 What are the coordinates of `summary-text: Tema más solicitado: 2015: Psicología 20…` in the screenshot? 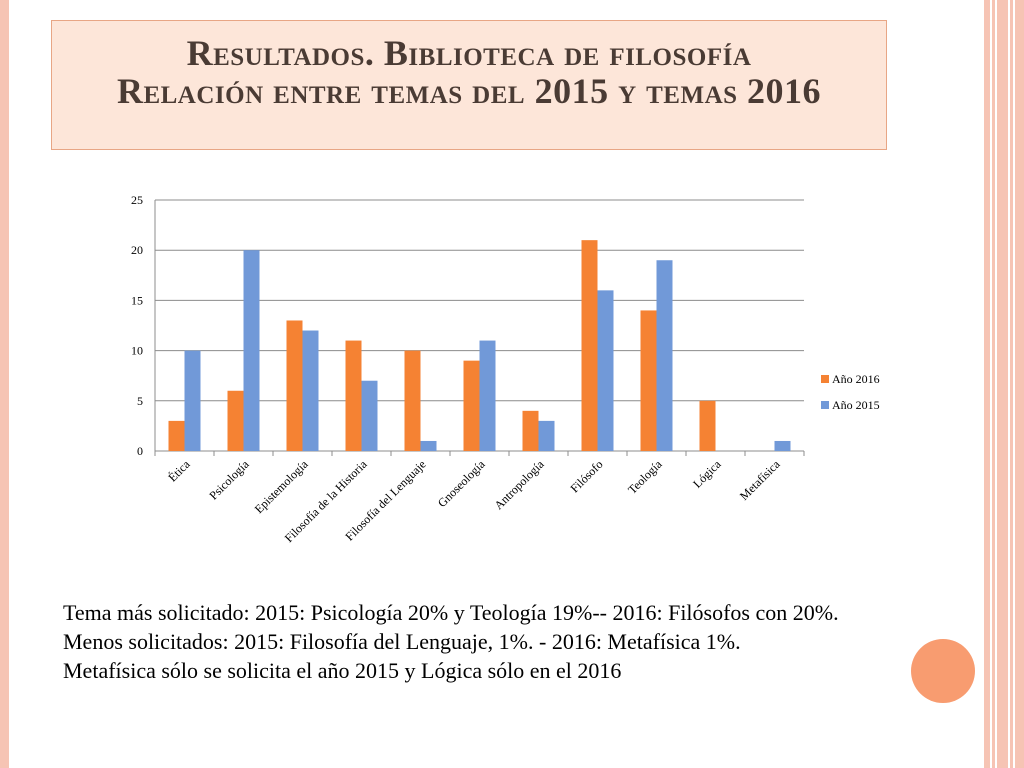 It's located at (503, 641).